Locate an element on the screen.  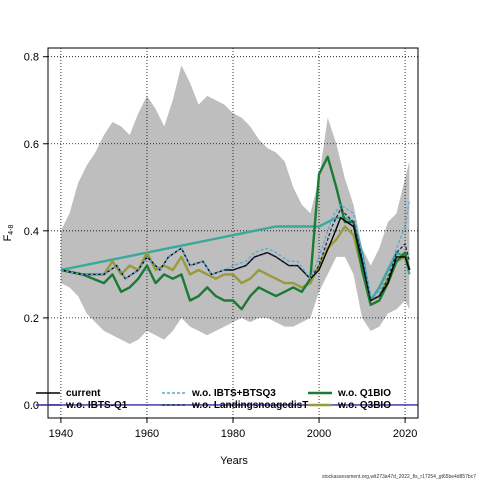
legend-label-current: current is located at coordinates (83, 393).